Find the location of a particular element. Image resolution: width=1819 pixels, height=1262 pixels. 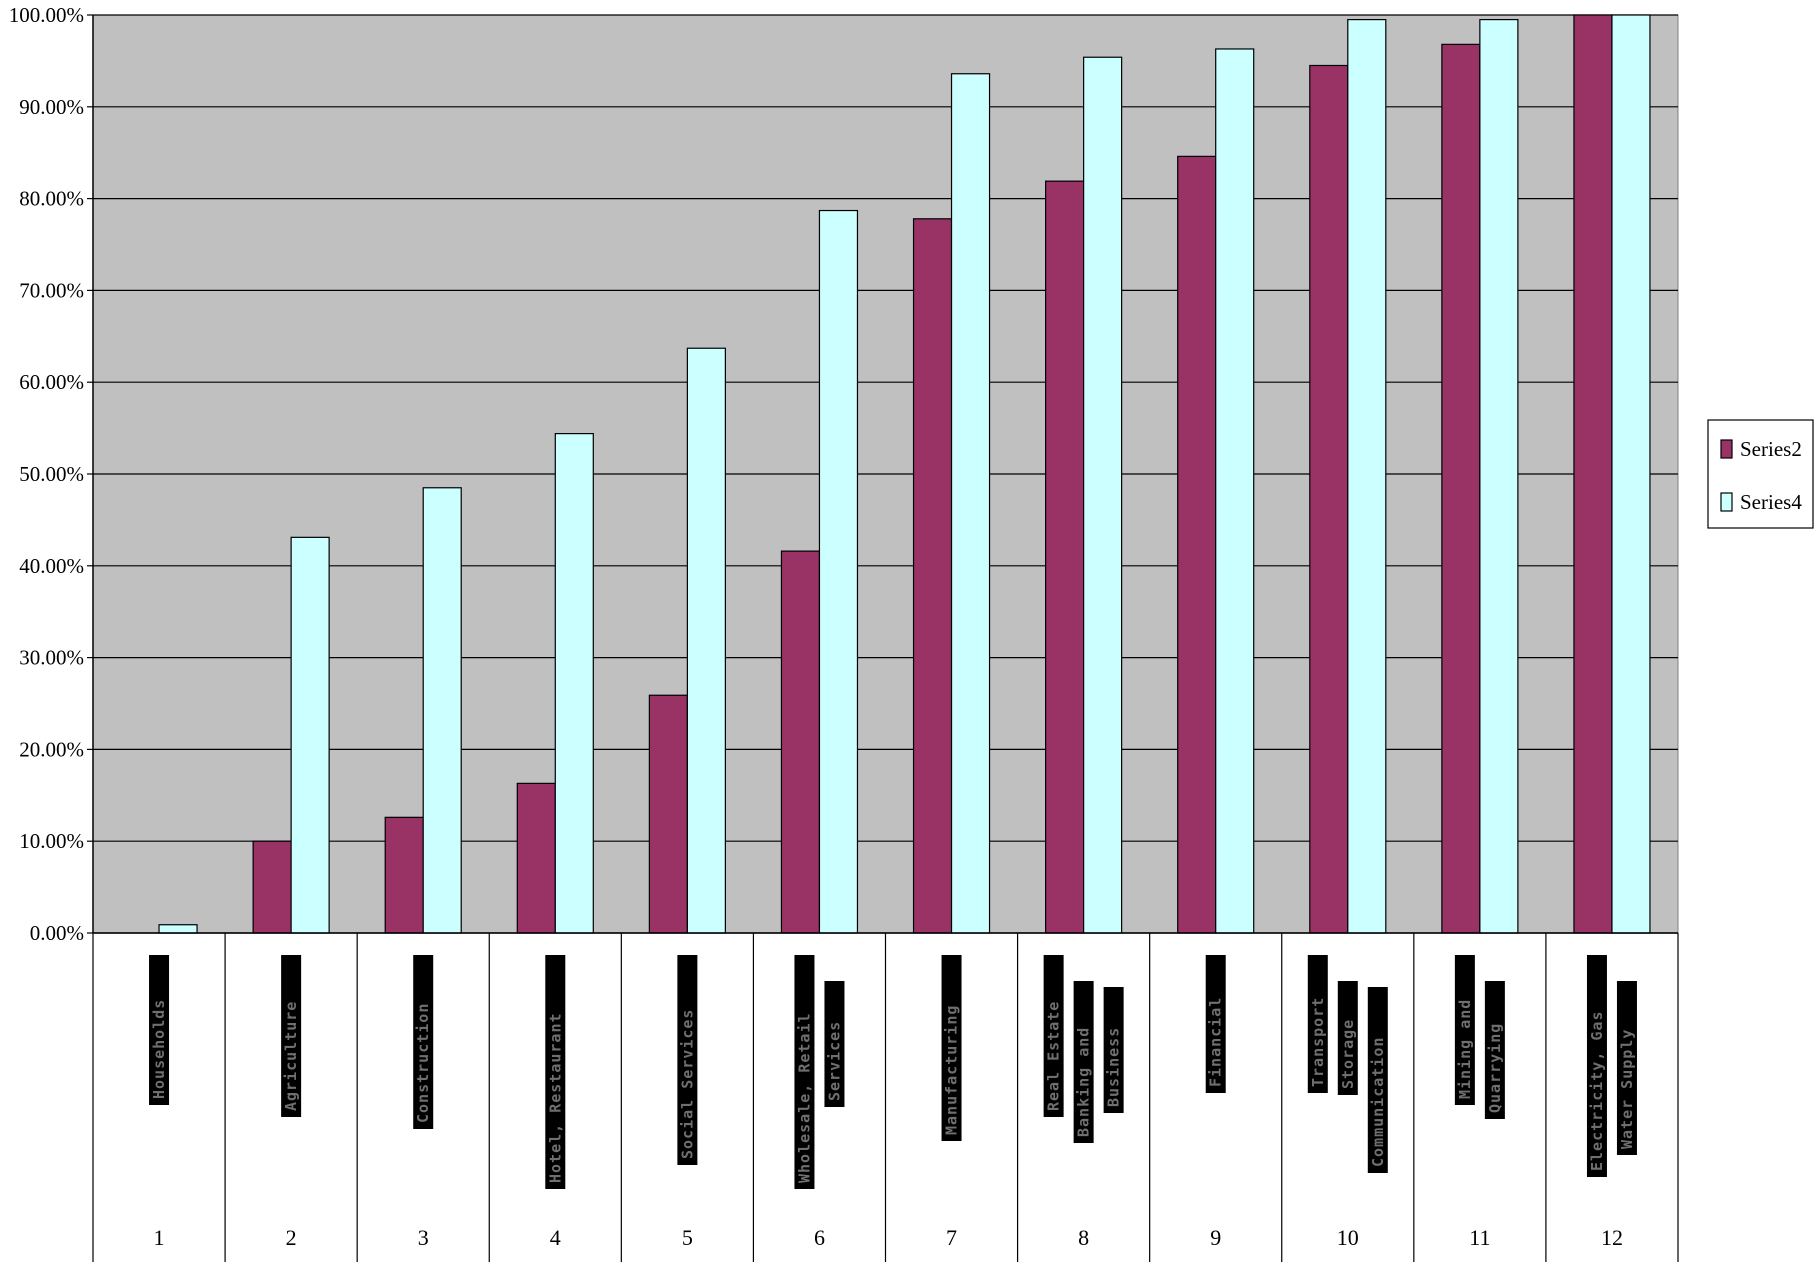

y-tick-label: 40.00% is located at coordinates (51, 566).